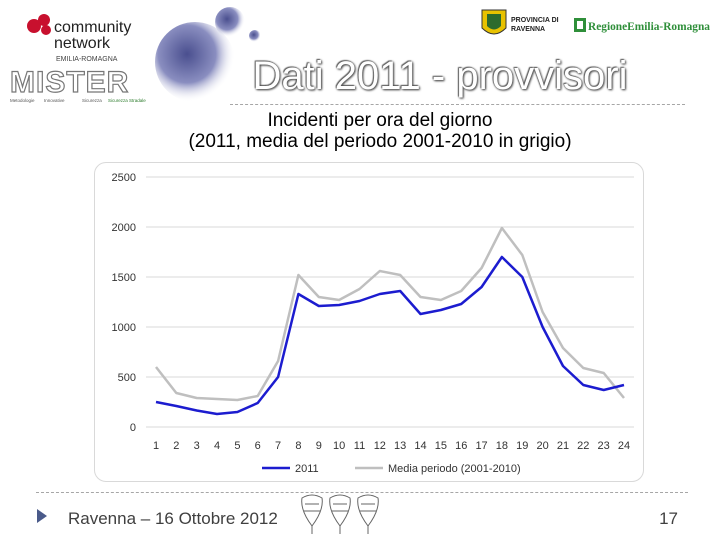 This screenshot has width=720, height=540. What do you see at coordinates (54, 100) in the screenshot?
I see `mister-caption-2: Innovative` at bounding box center [54, 100].